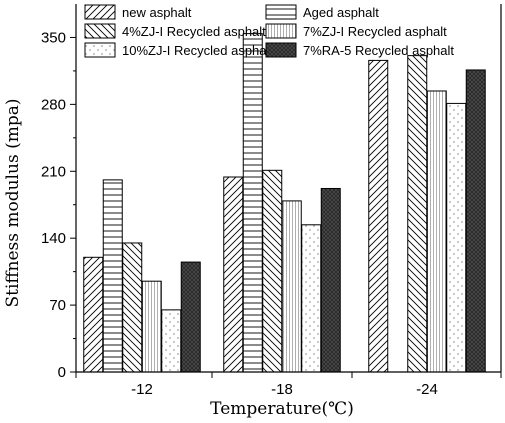 This screenshot has width=505, height=423. I want to click on x-tick-label-18: -18, so click(282, 389).